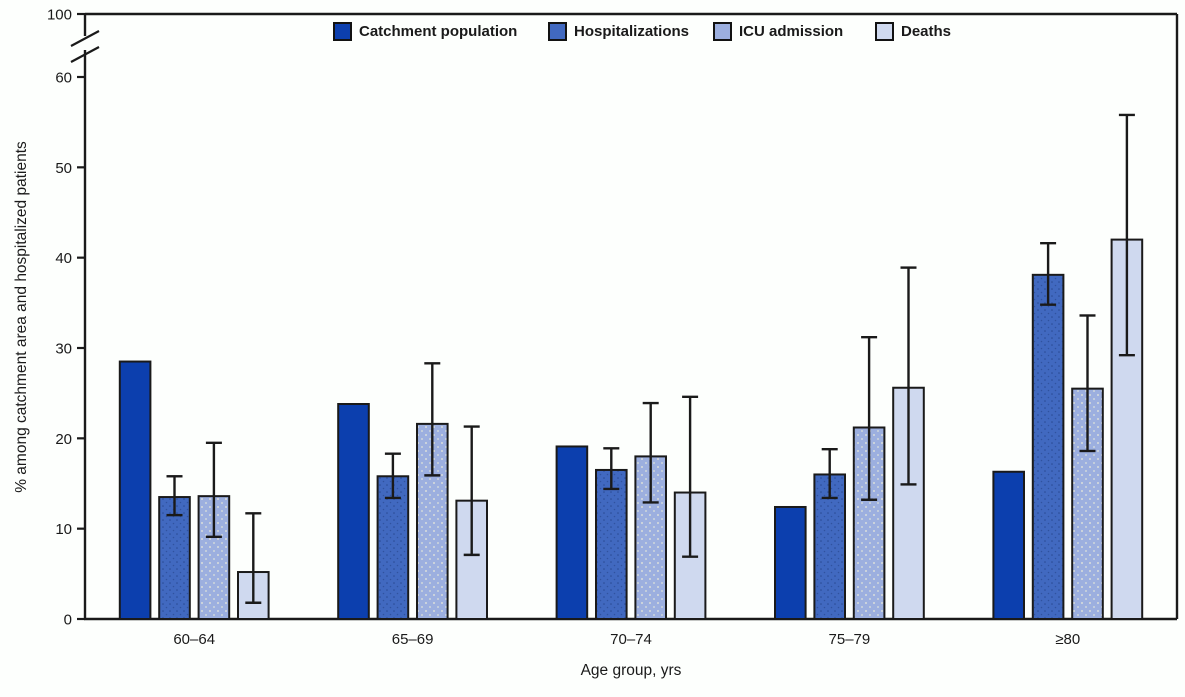 The image size is (1185, 697). What do you see at coordinates (632, 31) in the screenshot?
I see `legend-label: Hospitalizations` at bounding box center [632, 31].